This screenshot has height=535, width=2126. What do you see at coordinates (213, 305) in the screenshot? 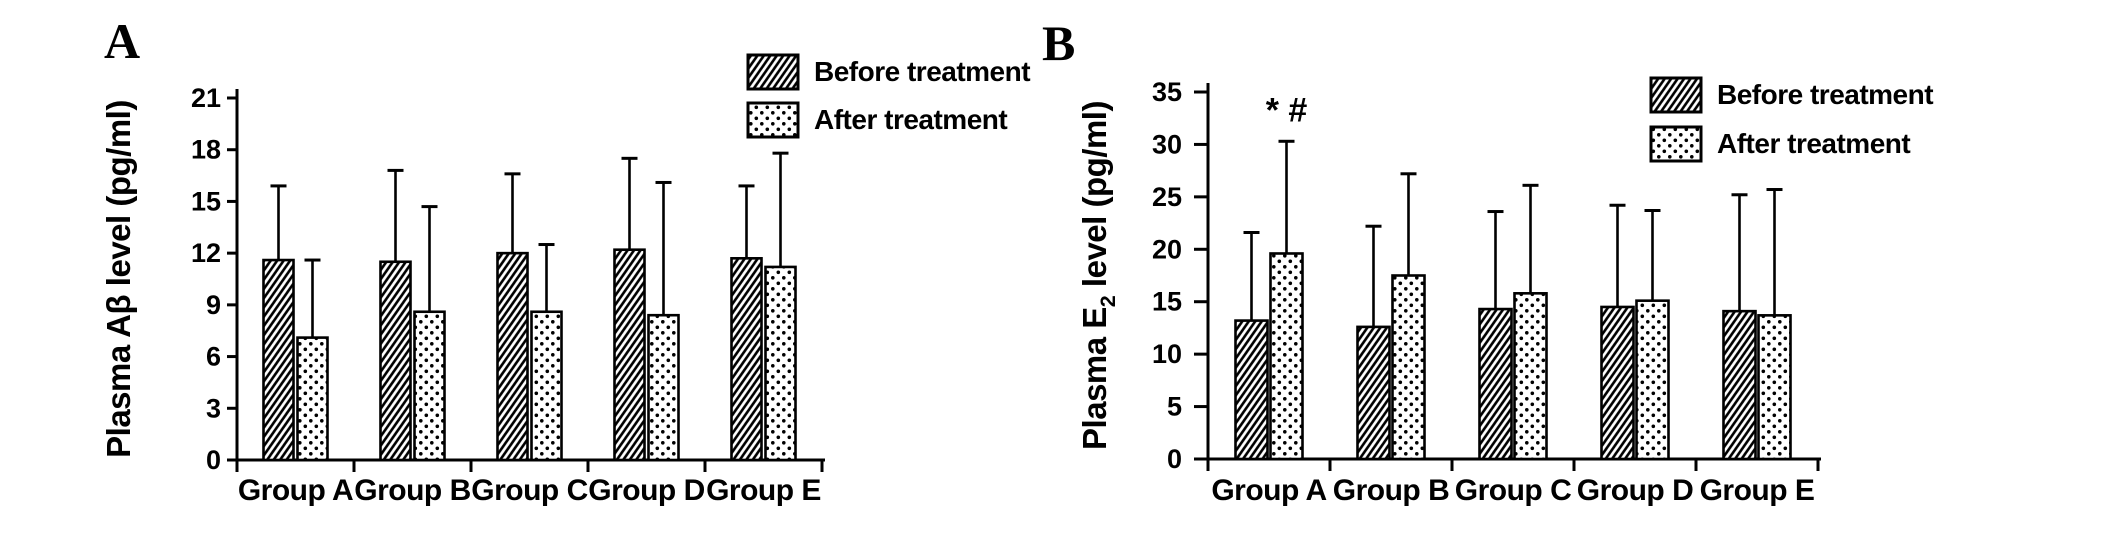
I see `y-tick-label: 9` at bounding box center [213, 305].